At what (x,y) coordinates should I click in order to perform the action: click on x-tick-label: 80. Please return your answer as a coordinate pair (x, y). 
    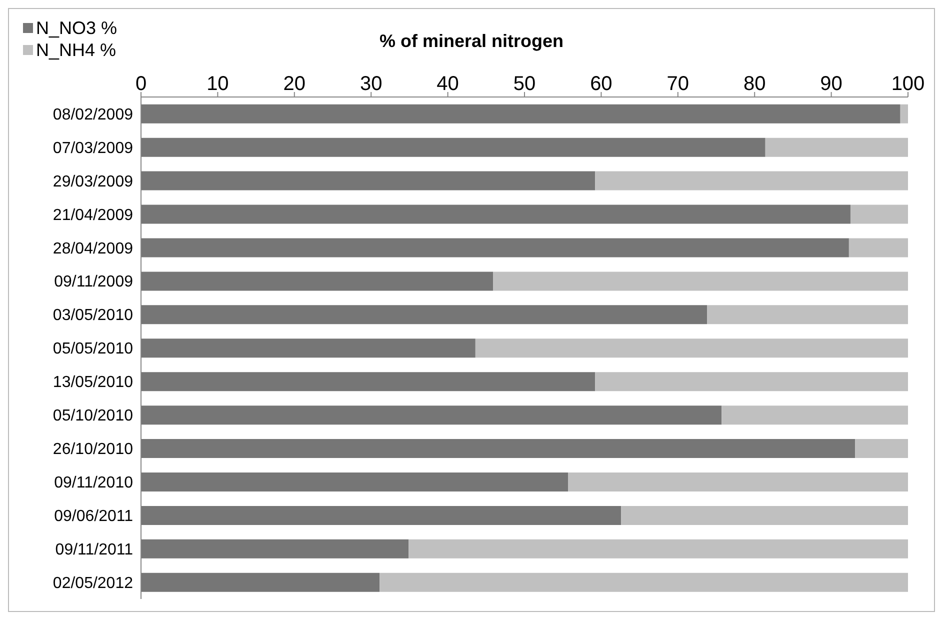
    Looking at the image, I should click on (754, 84).